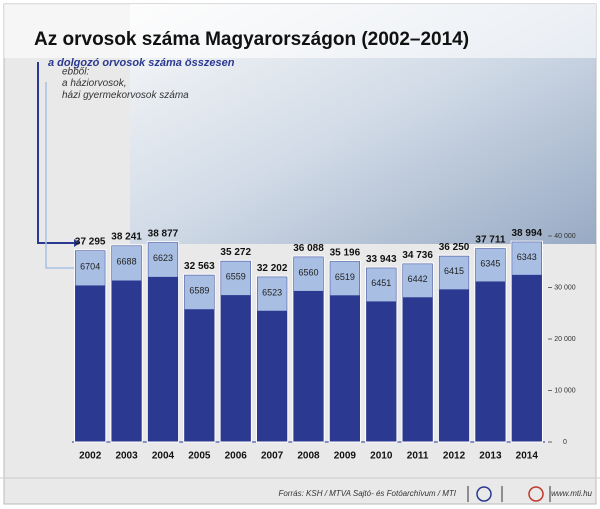 This screenshot has height=509, width=600. I want to click on website: www.mti.hu, so click(571, 493).